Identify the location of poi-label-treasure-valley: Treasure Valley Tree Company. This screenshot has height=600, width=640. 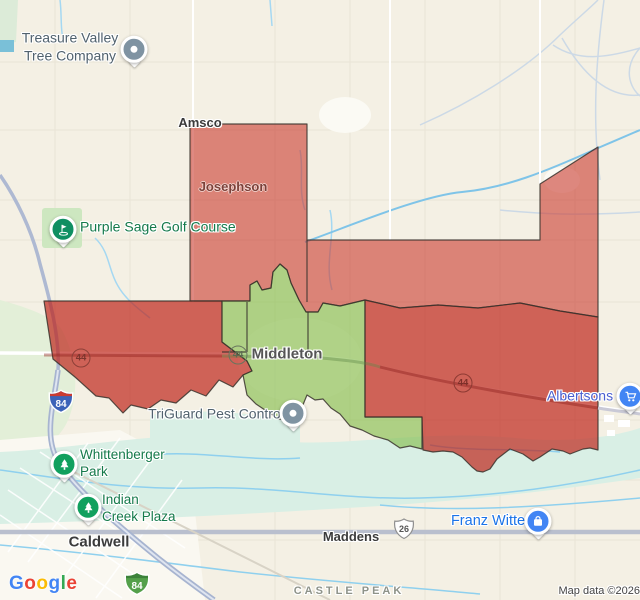
(70, 47).